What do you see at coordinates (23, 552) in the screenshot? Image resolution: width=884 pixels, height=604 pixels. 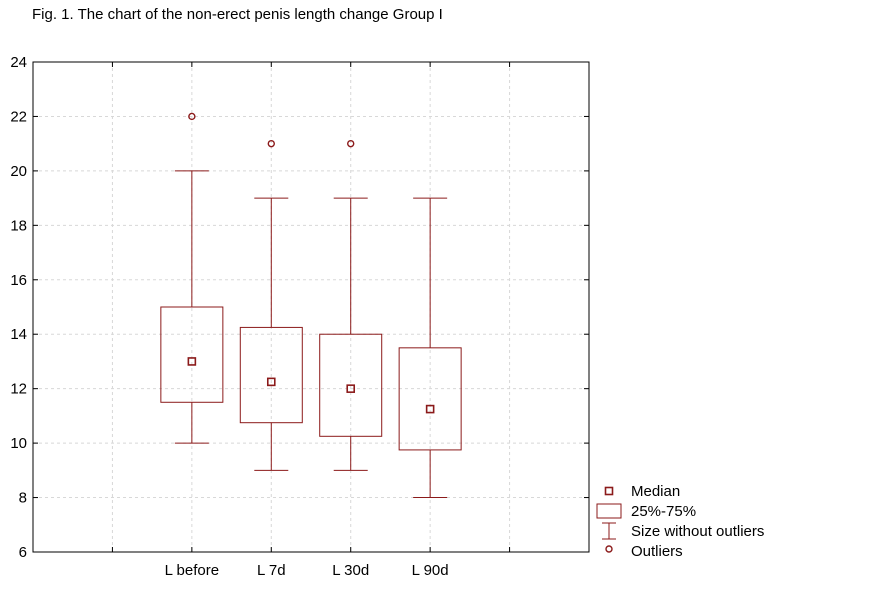 I see `y-tick-label: 6` at bounding box center [23, 552].